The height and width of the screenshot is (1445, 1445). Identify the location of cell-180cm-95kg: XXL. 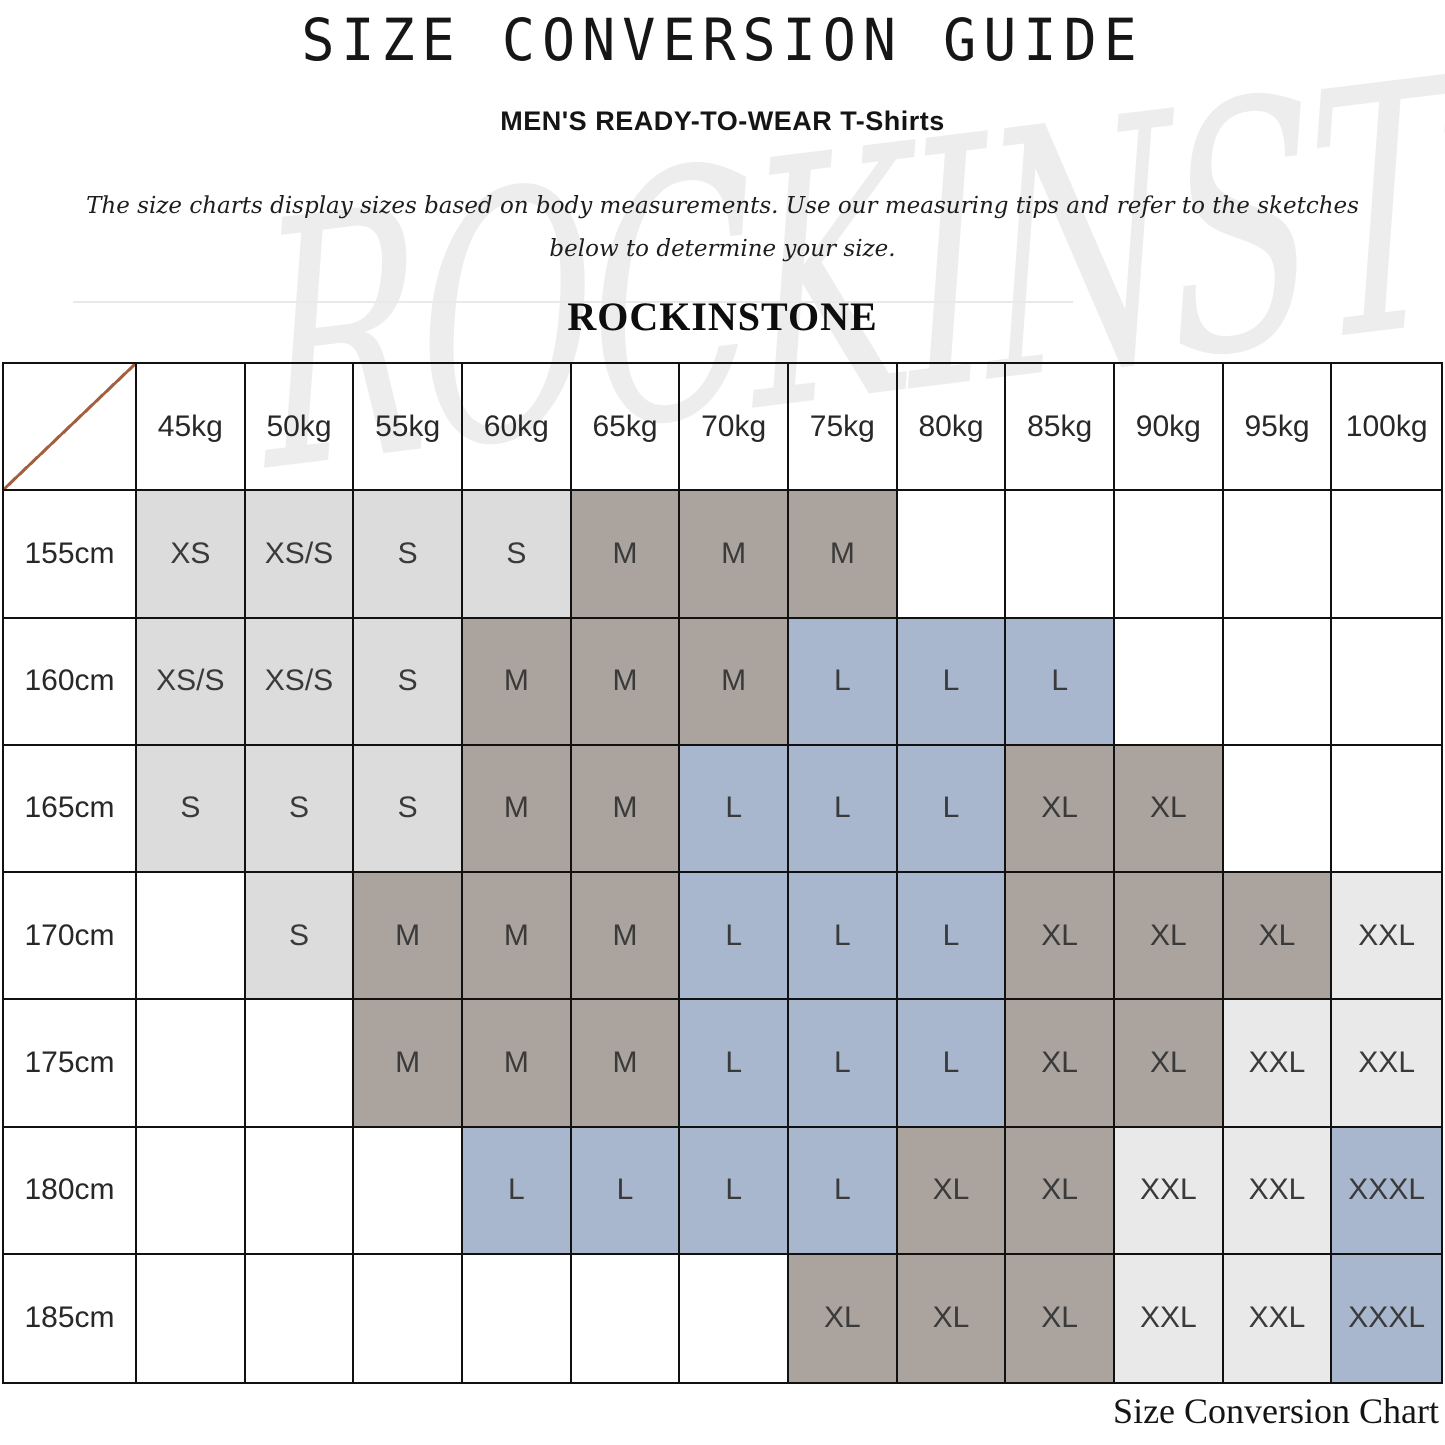
(1278, 1191).